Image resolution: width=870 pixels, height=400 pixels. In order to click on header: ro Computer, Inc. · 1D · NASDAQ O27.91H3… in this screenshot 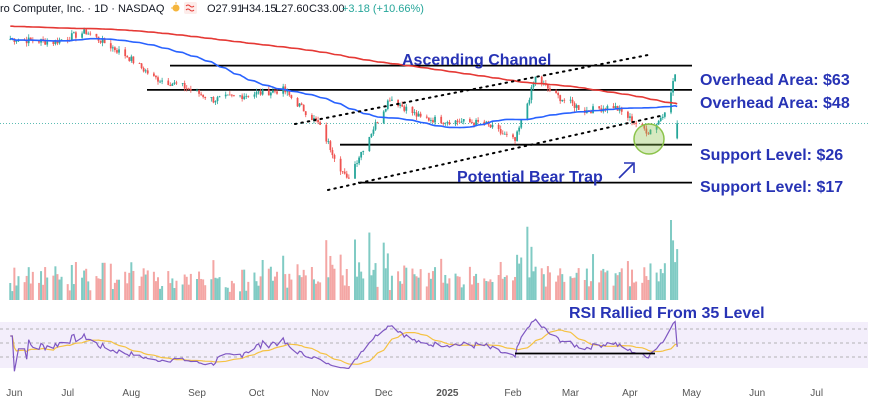, I will do `click(212, 8)`.